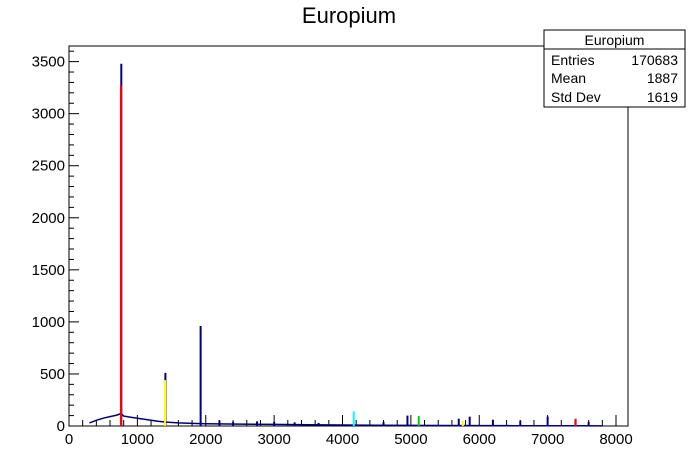 This screenshot has width=698, height=475. Describe the element at coordinates (69, 439) in the screenshot. I see `x-tick-label: 0` at that location.